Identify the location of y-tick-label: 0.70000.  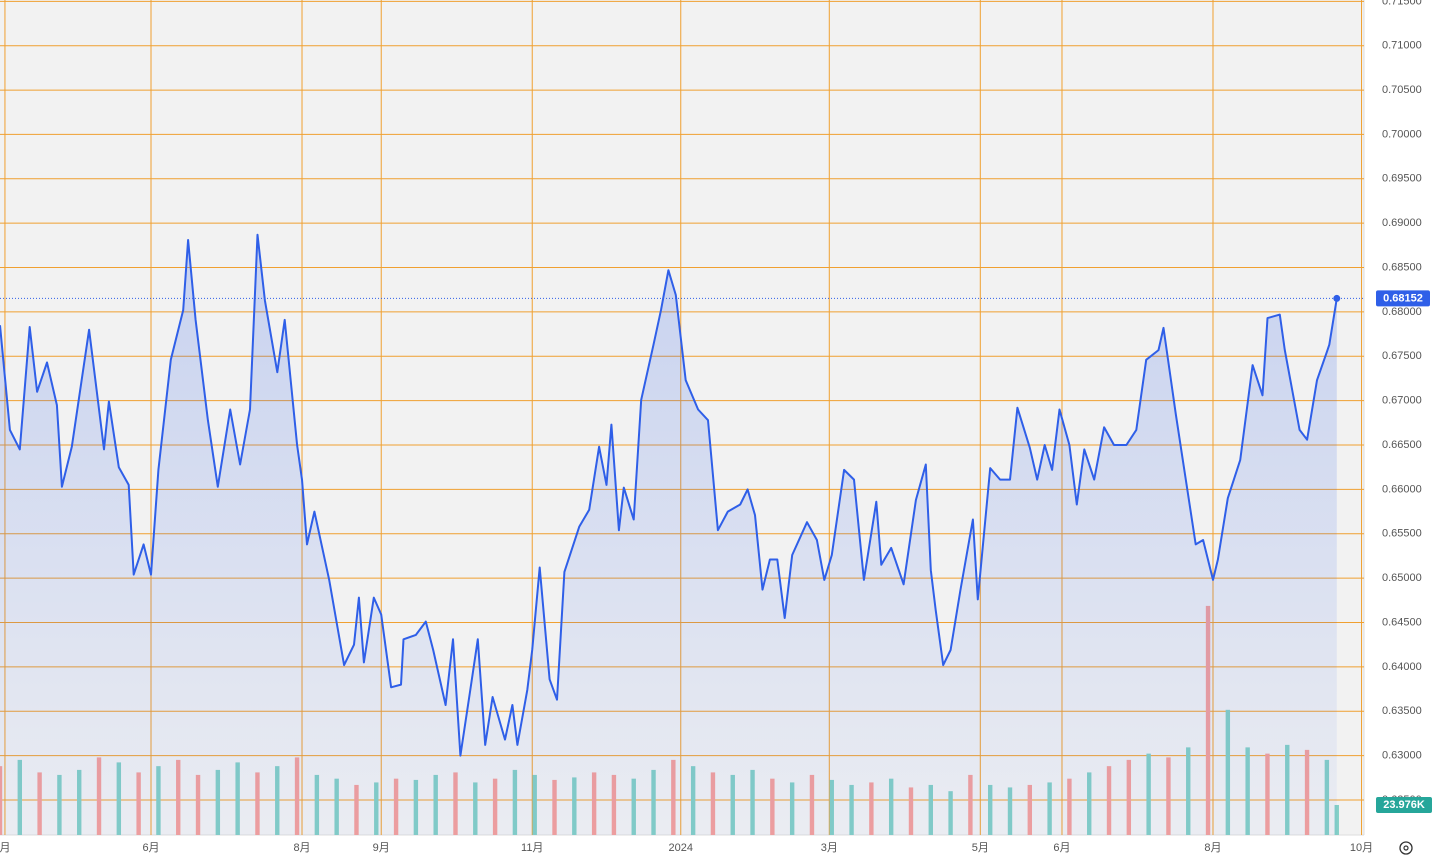
(1402, 134).